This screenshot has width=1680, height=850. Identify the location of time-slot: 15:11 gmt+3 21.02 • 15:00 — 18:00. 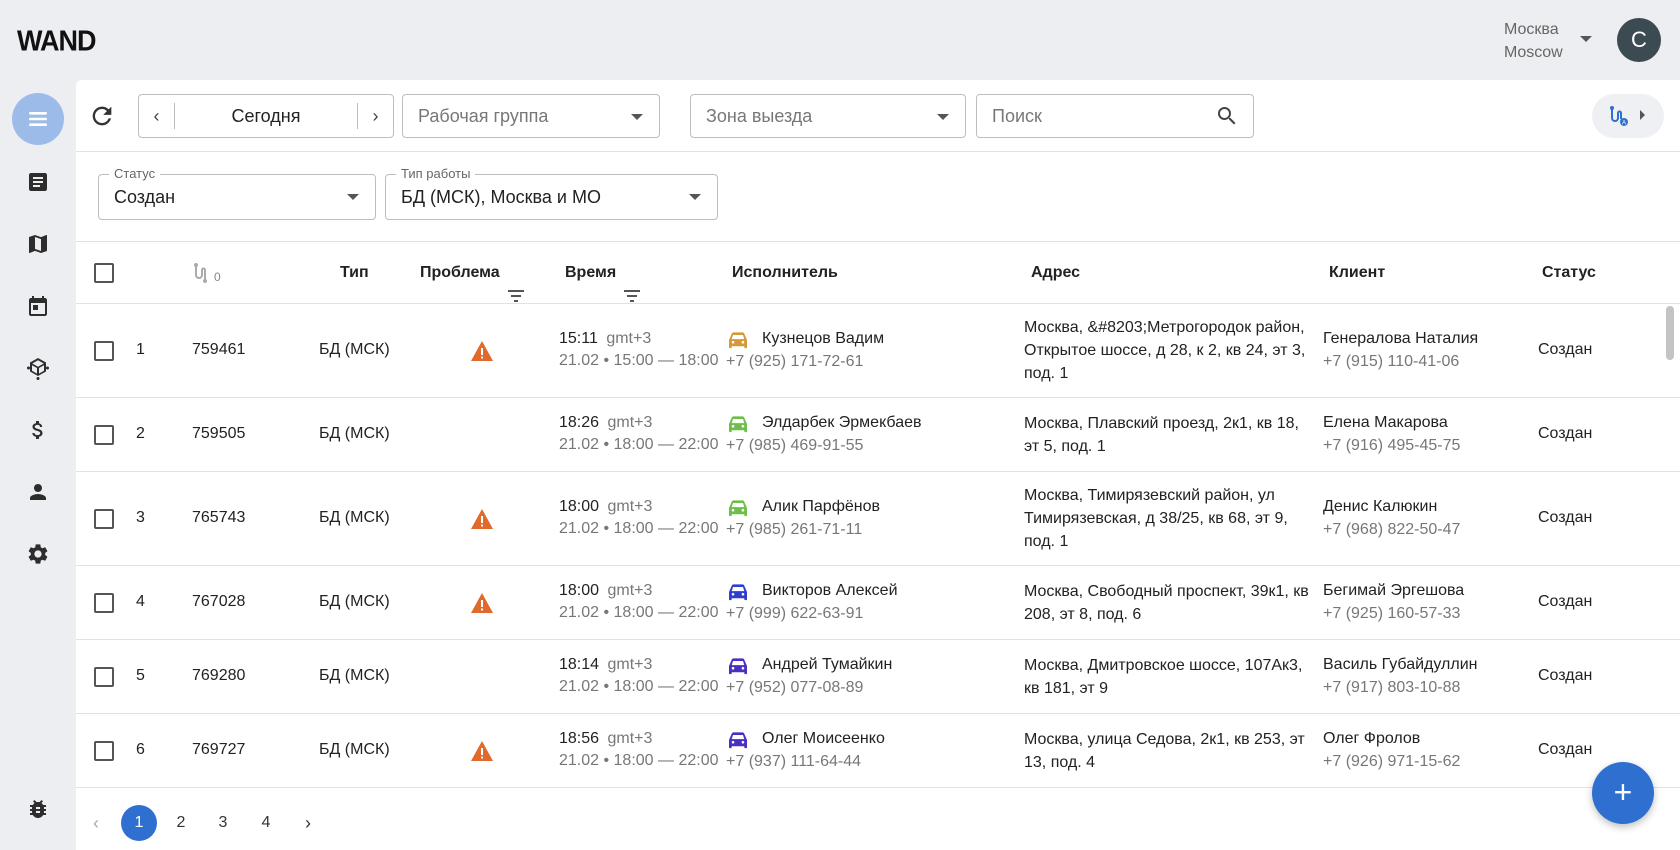
(639, 350).